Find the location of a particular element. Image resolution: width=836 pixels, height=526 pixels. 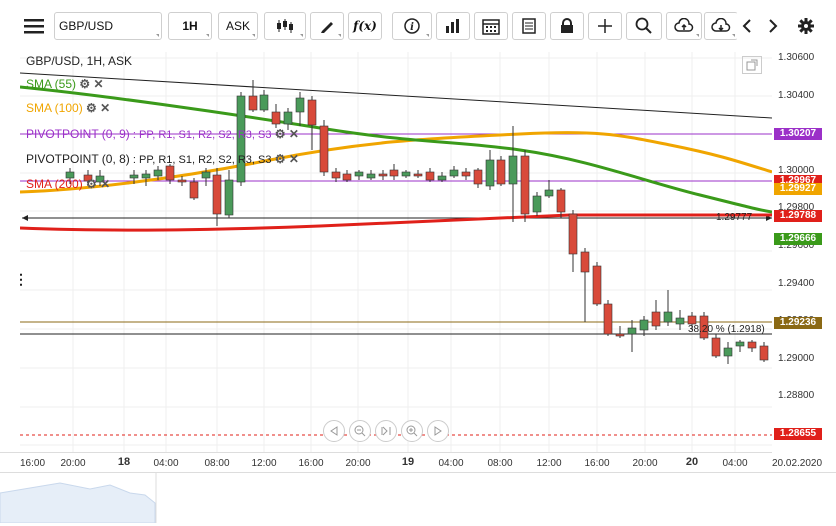

zoom-in-button is located at coordinates (412, 431).